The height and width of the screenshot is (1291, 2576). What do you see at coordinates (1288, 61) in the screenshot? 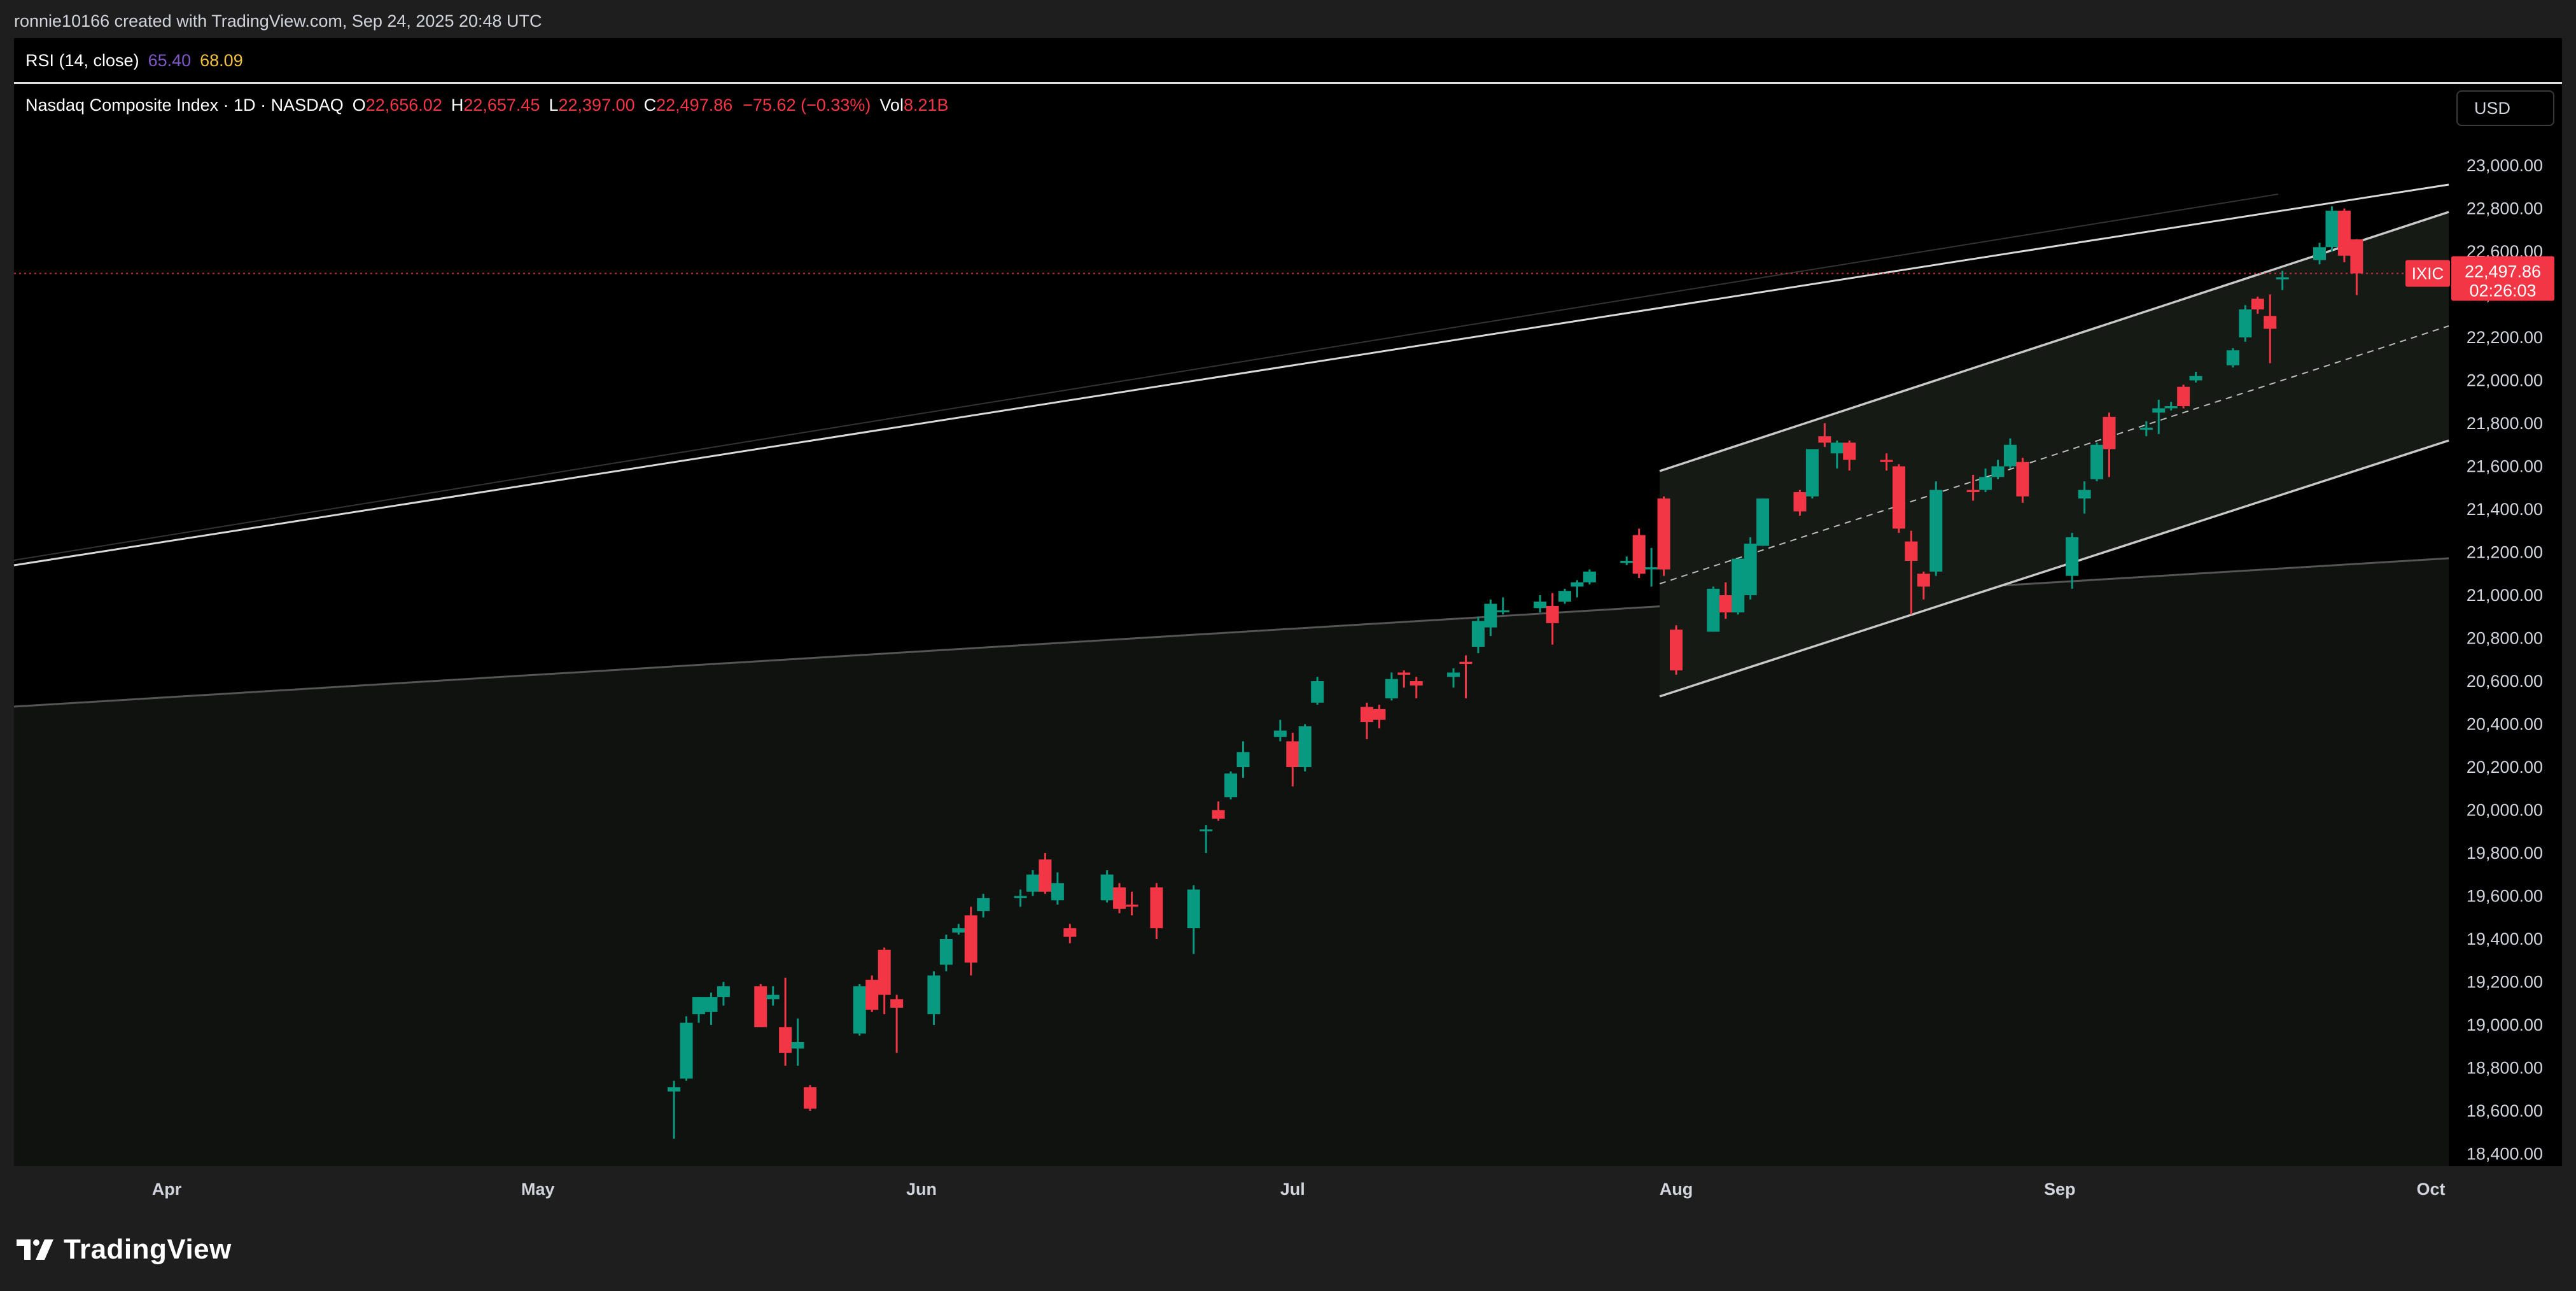
I see `rsi-pane: RSI (14, close) 65.40 68.09` at bounding box center [1288, 61].